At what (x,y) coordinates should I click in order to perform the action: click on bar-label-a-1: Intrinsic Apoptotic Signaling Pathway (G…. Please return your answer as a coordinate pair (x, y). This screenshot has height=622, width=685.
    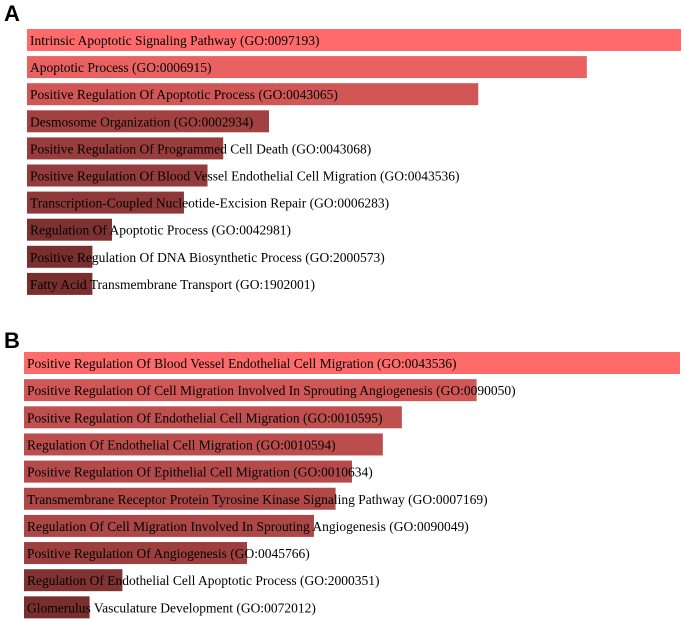
    Looking at the image, I should click on (174, 40).